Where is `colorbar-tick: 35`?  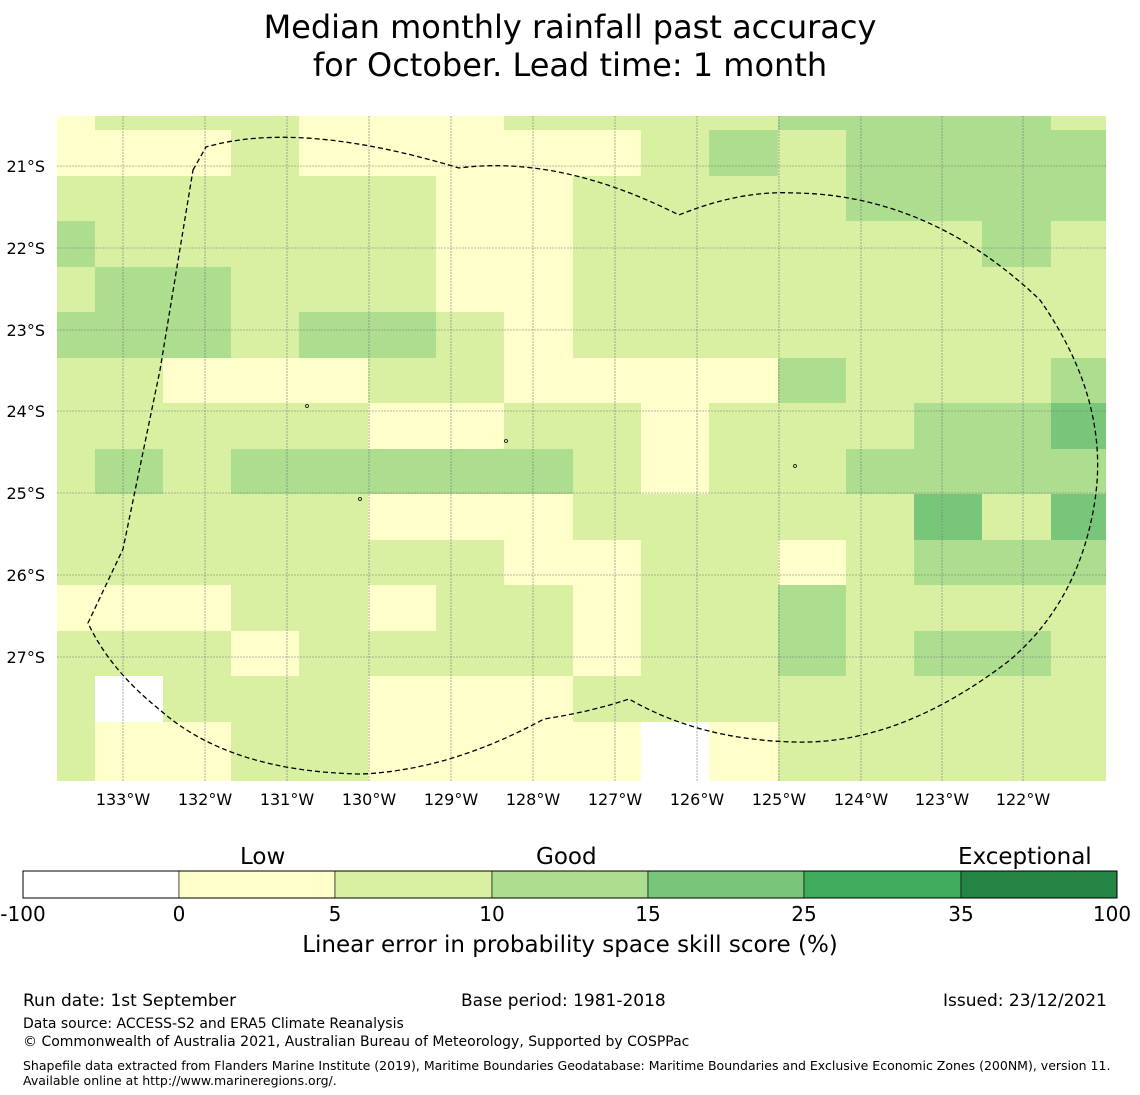
colorbar-tick: 35 is located at coordinates (961, 914).